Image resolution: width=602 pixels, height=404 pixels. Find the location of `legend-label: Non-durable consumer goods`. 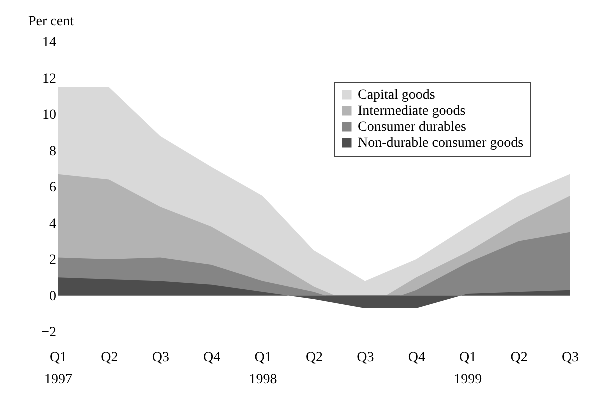

legend-label: Non-durable consumer goods is located at coordinates (441, 143).